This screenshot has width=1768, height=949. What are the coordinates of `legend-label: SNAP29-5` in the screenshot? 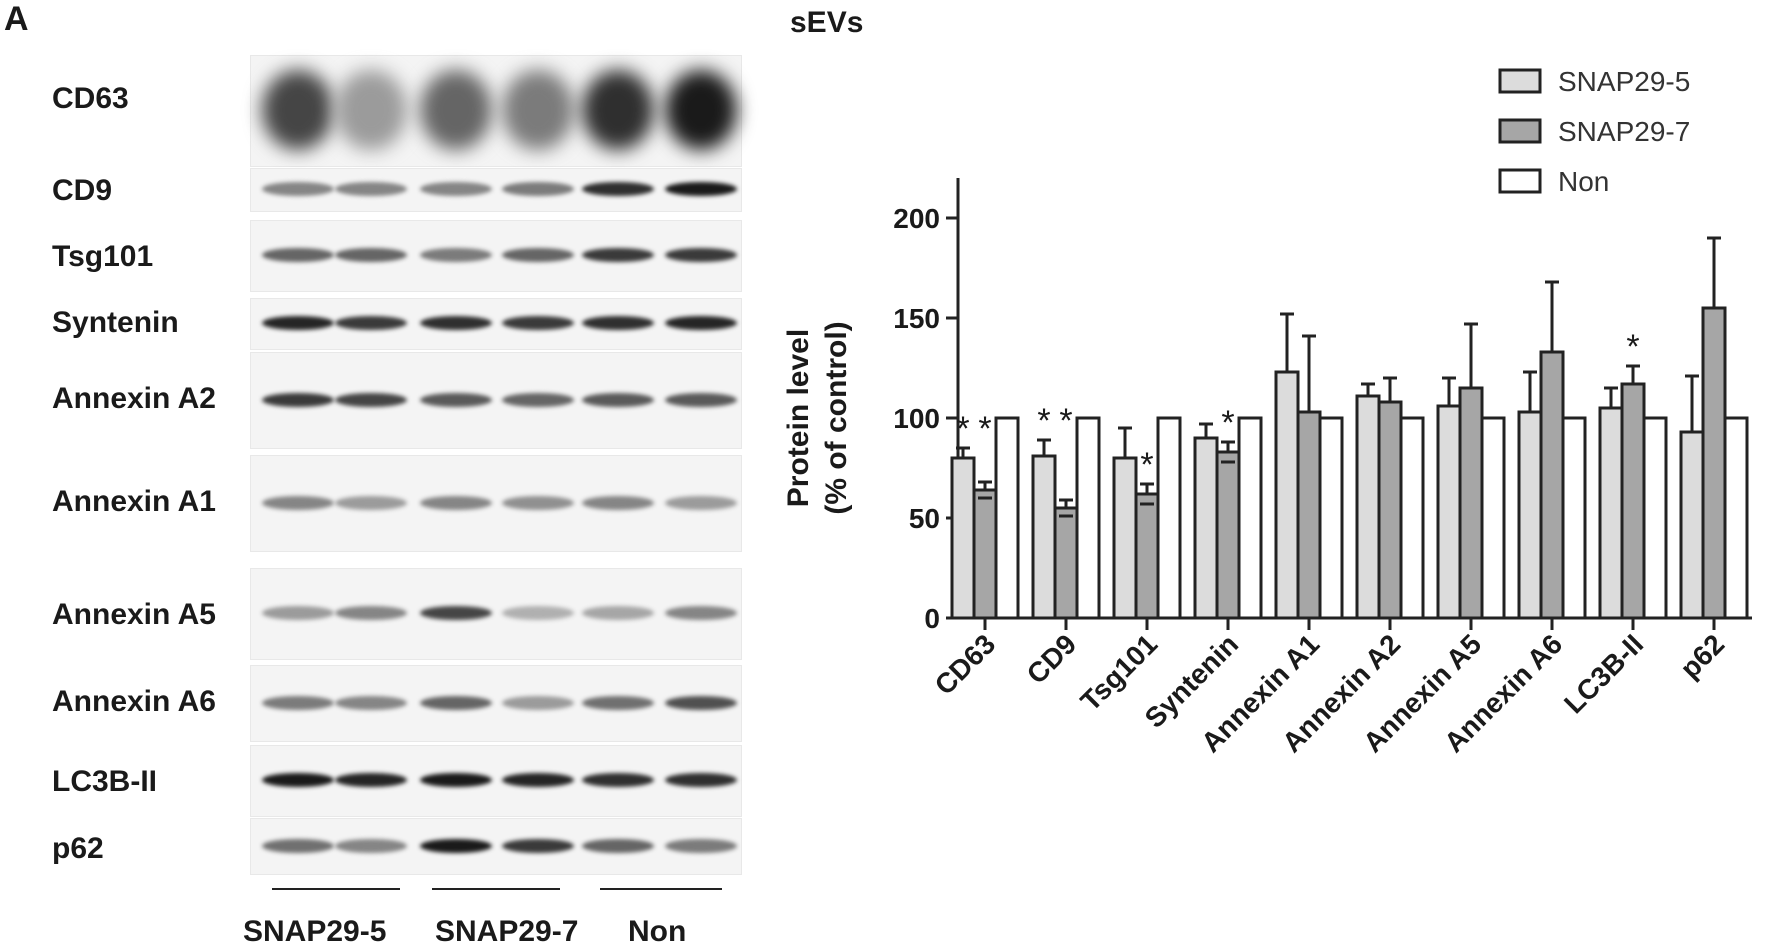 It's located at (1624, 81).